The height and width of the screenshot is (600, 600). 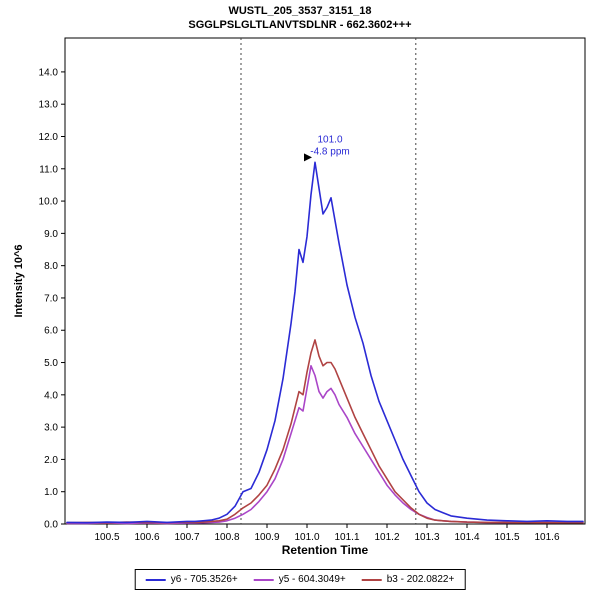 I want to click on y-tick-label: 2.0, so click(x=51, y=460).